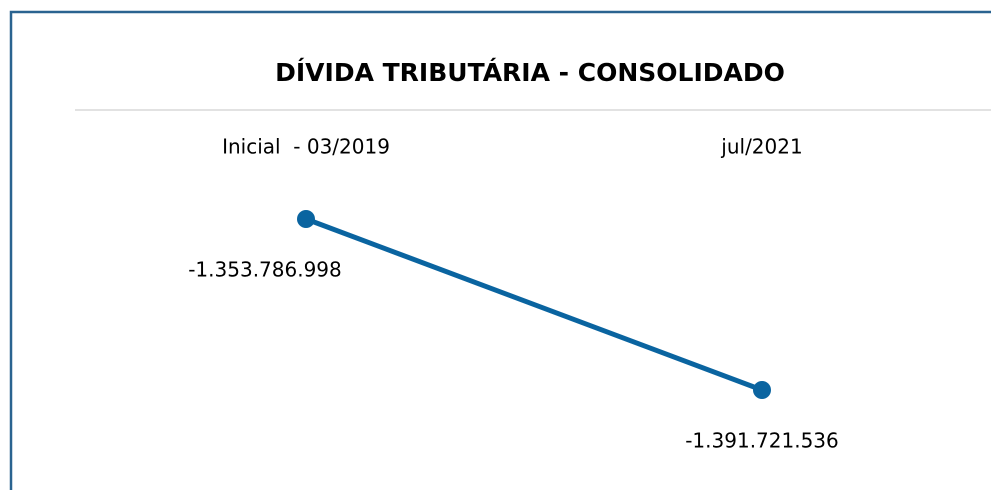  I want to click on value-label: -1.353.786.998, so click(265, 270).